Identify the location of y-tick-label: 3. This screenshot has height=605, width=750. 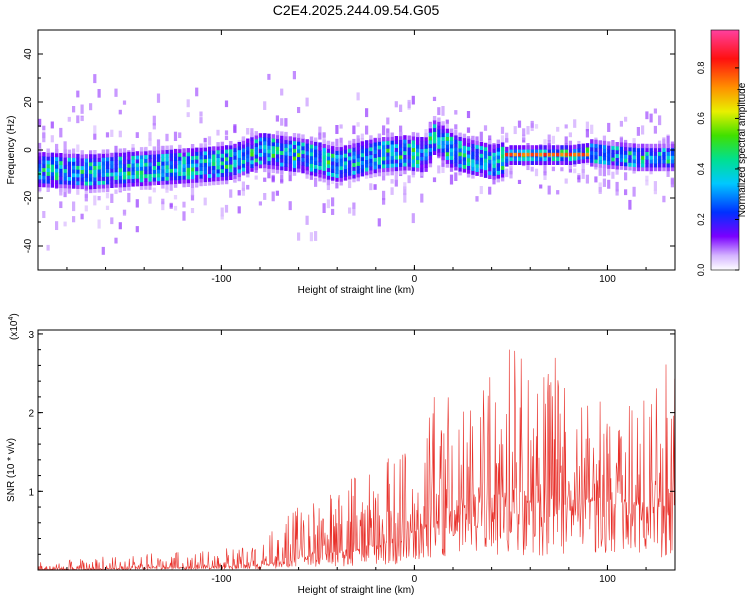
(31, 335).